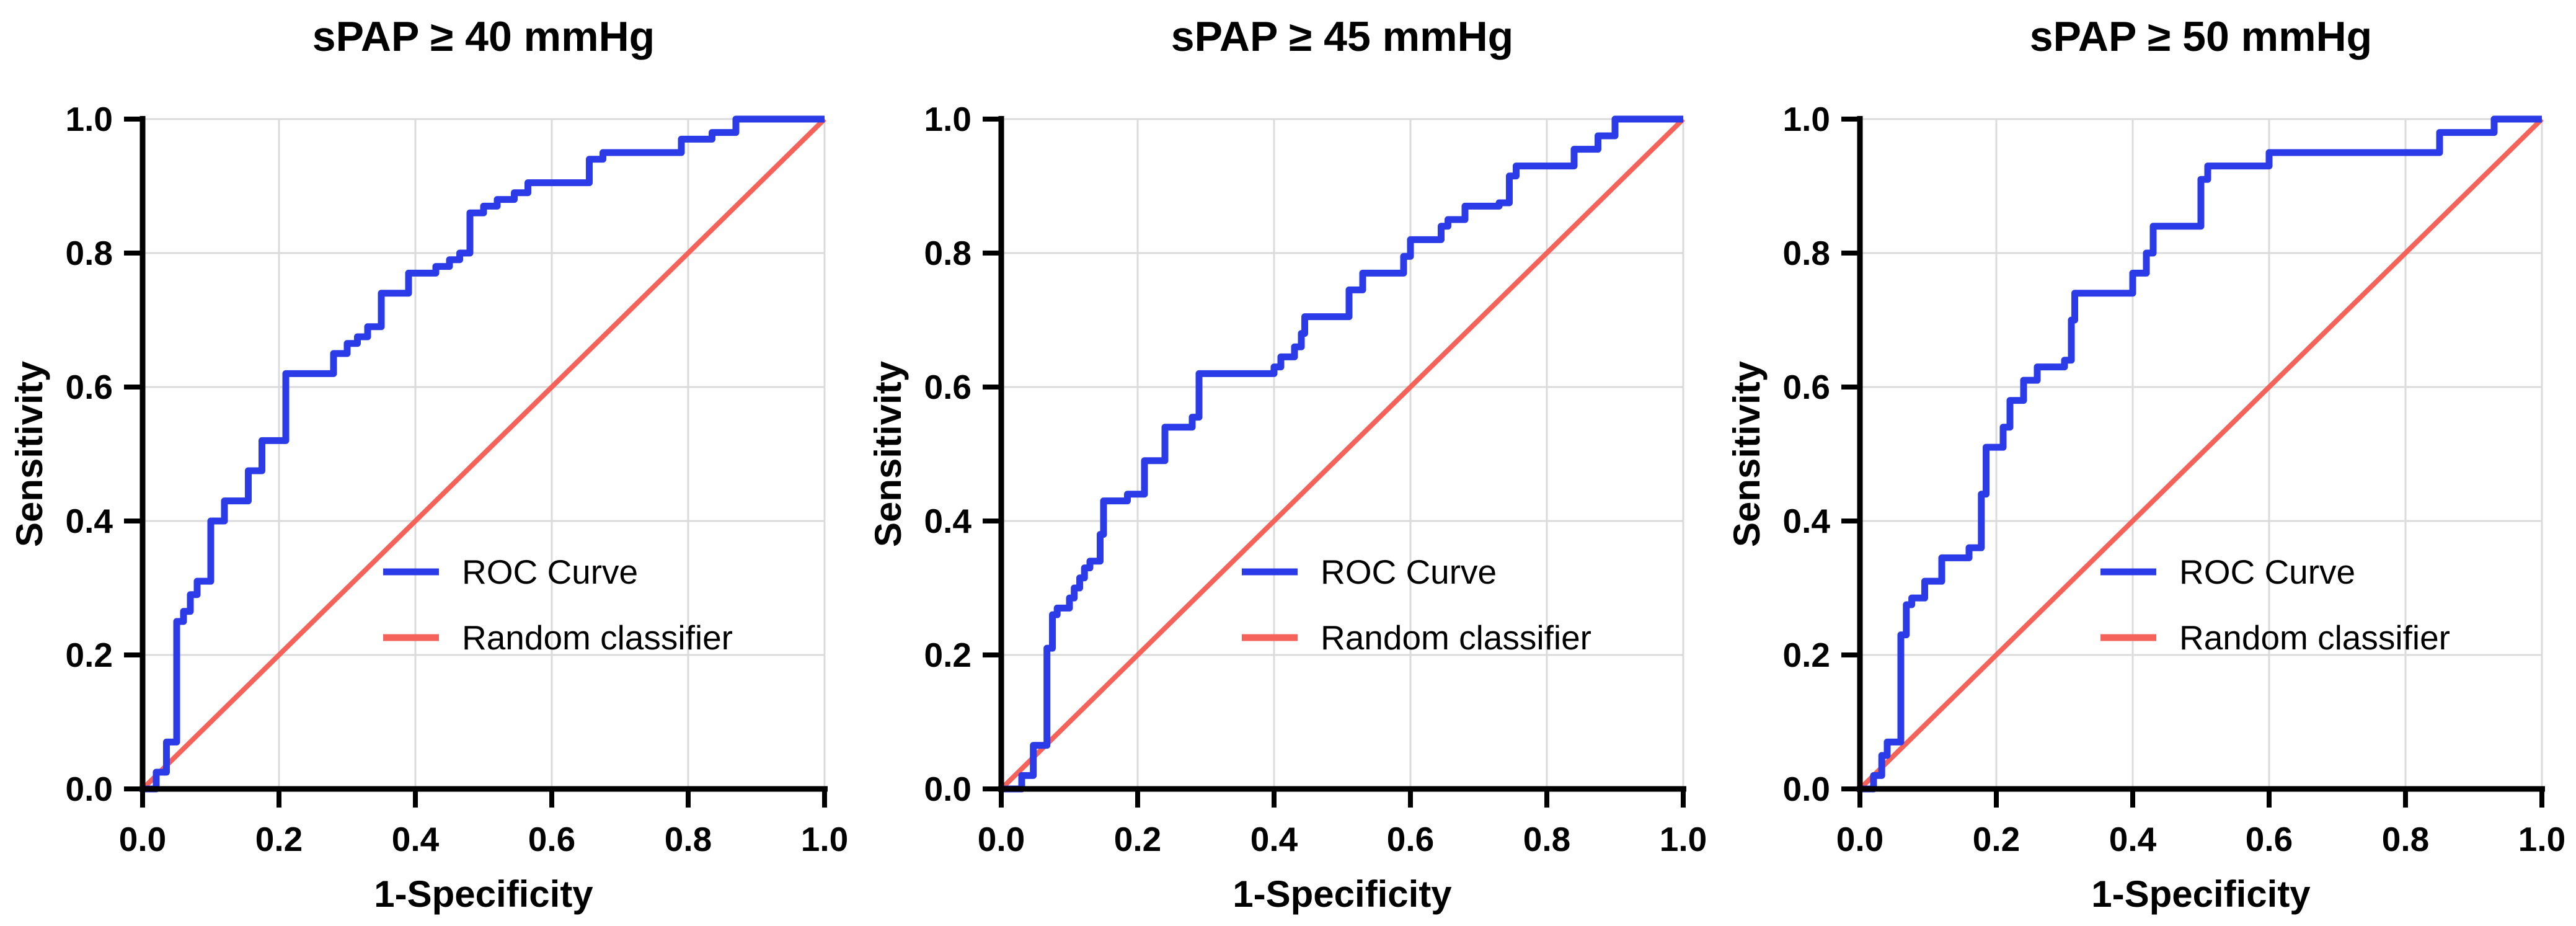 Image resolution: width=2576 pixels, height=926 pixels. I want to click on panel-title: sPAP ≥ 40 mmHg, so click(483, 36).